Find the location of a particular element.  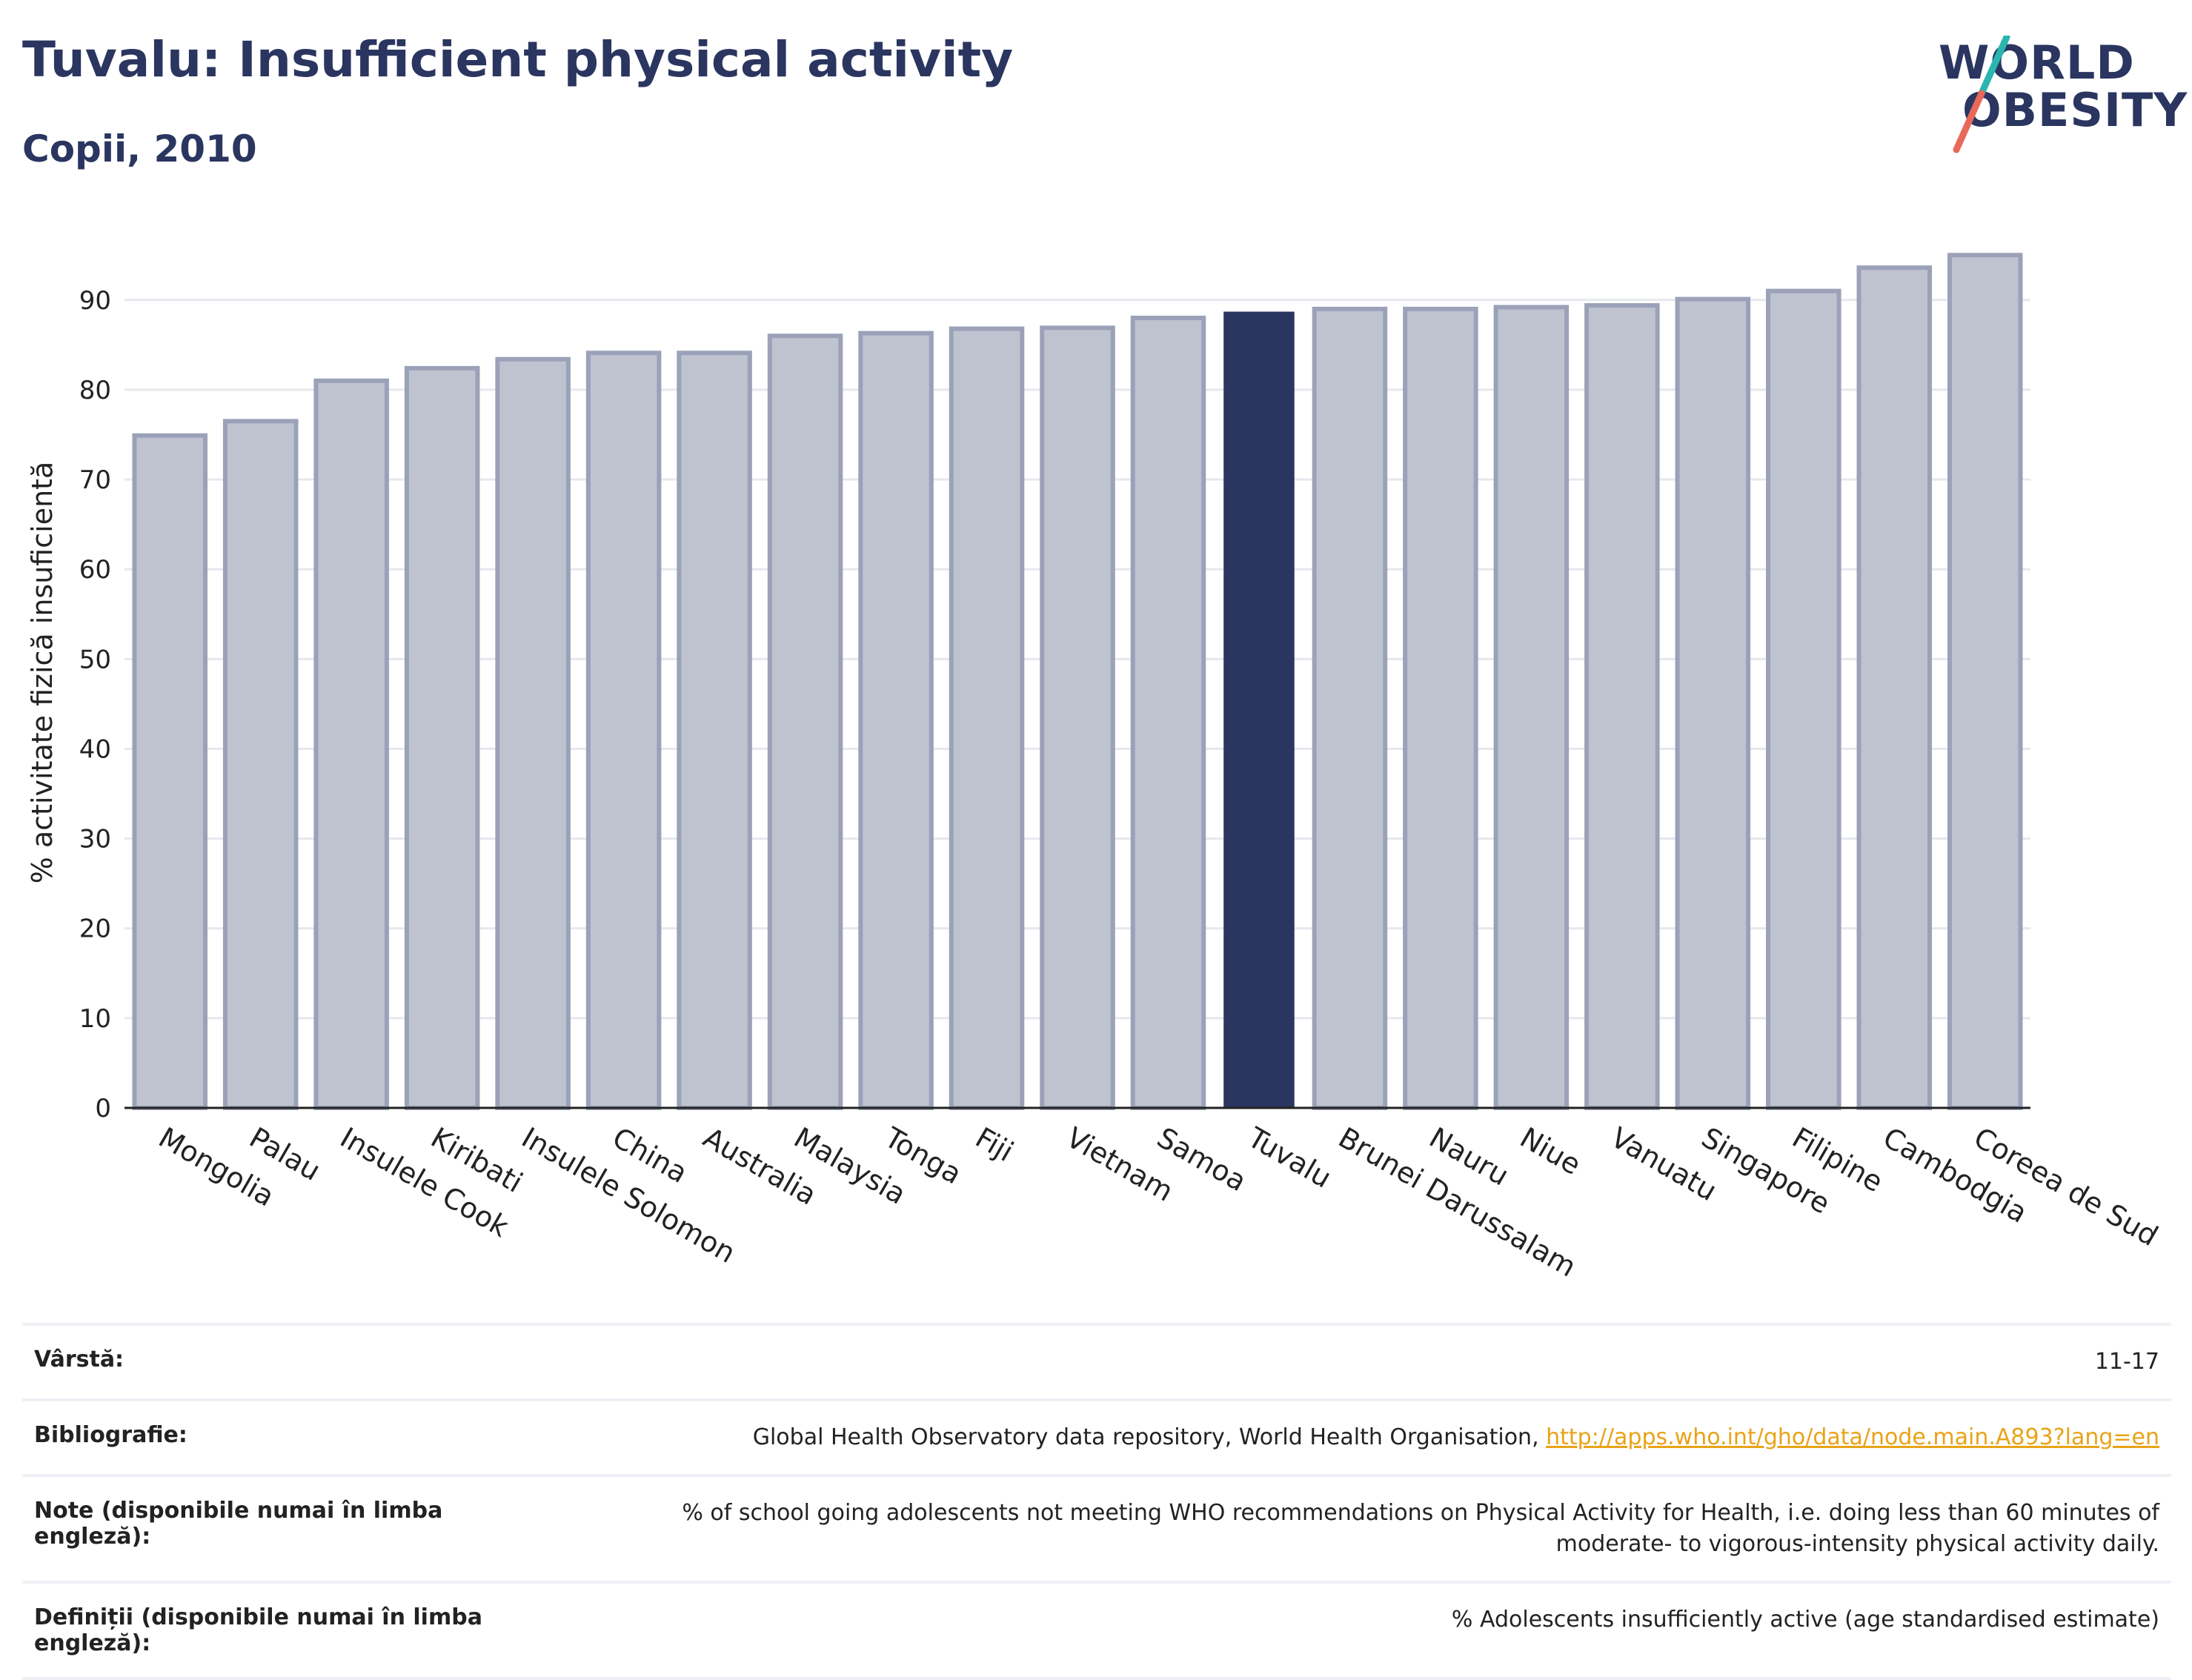

y-tick-label: 10 is located at coordinates (95, 1019).